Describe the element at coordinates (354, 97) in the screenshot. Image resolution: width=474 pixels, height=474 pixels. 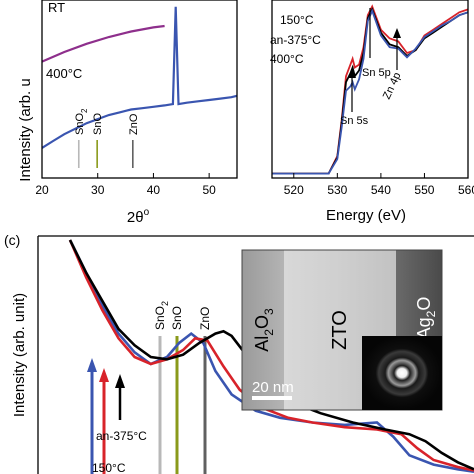
I see `sn5s-annotation: Sn 5s` at that location.